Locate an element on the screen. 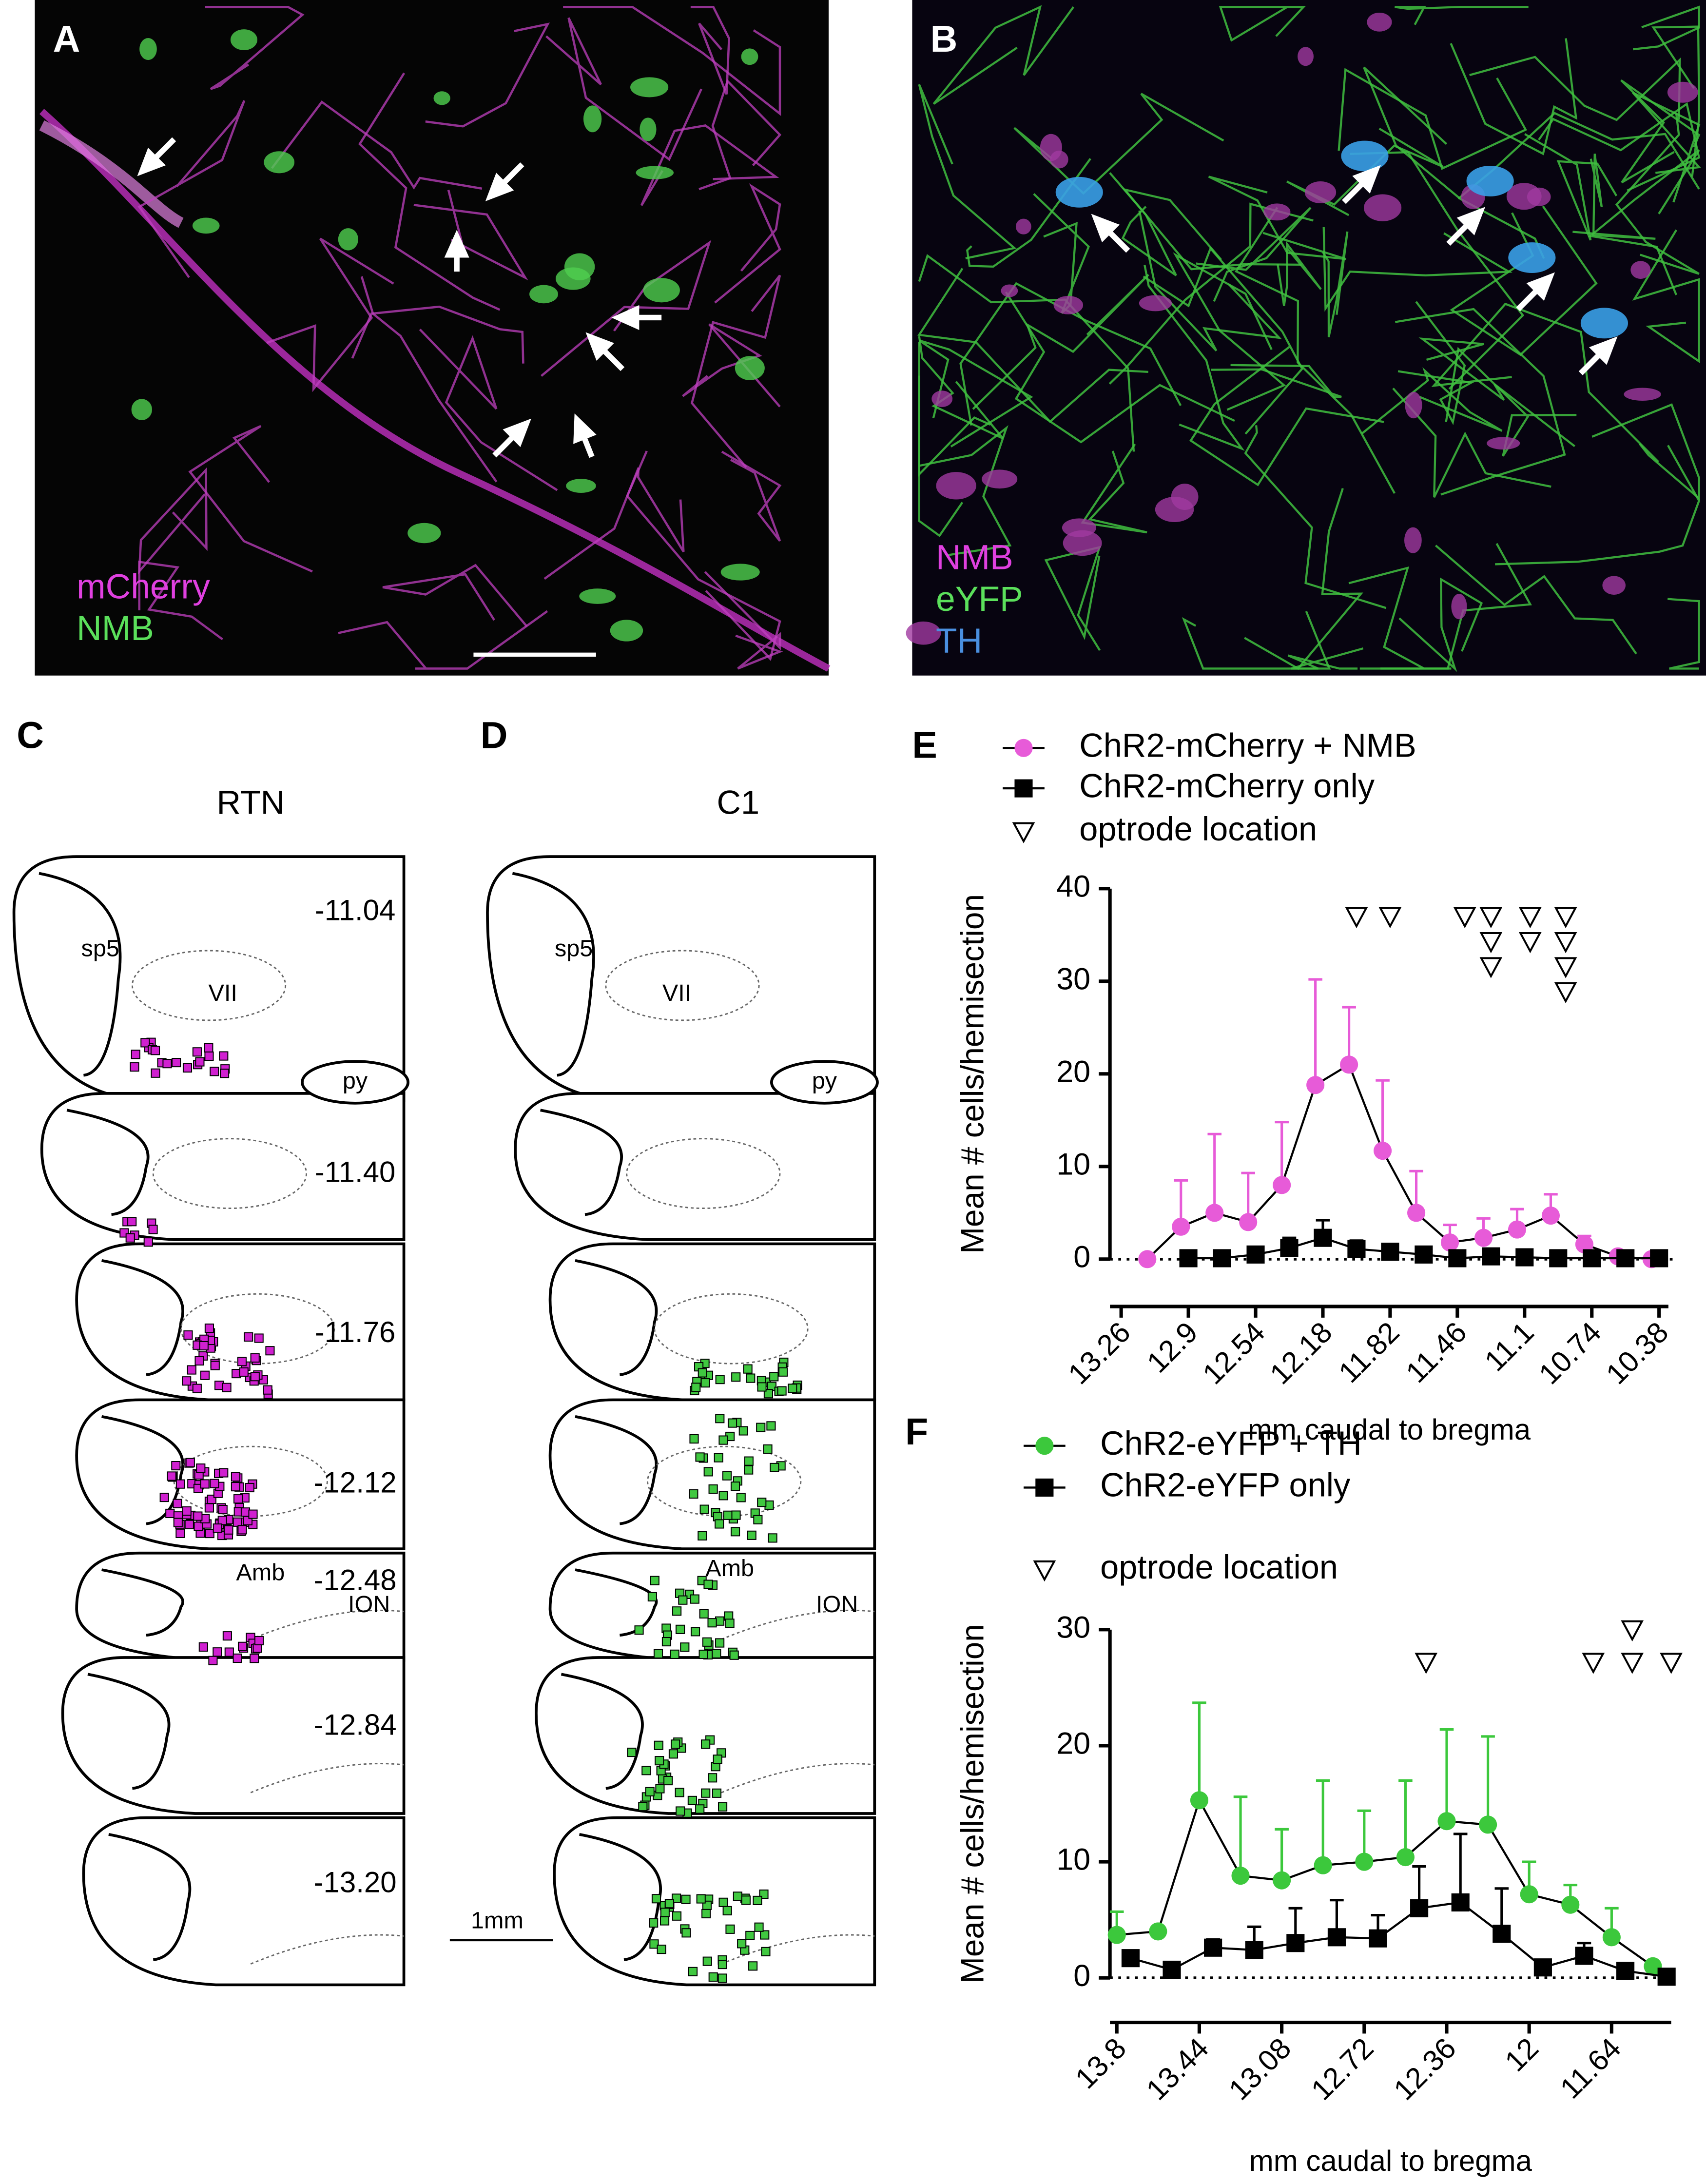  region-label: py is located at coordinates (355, 1081).